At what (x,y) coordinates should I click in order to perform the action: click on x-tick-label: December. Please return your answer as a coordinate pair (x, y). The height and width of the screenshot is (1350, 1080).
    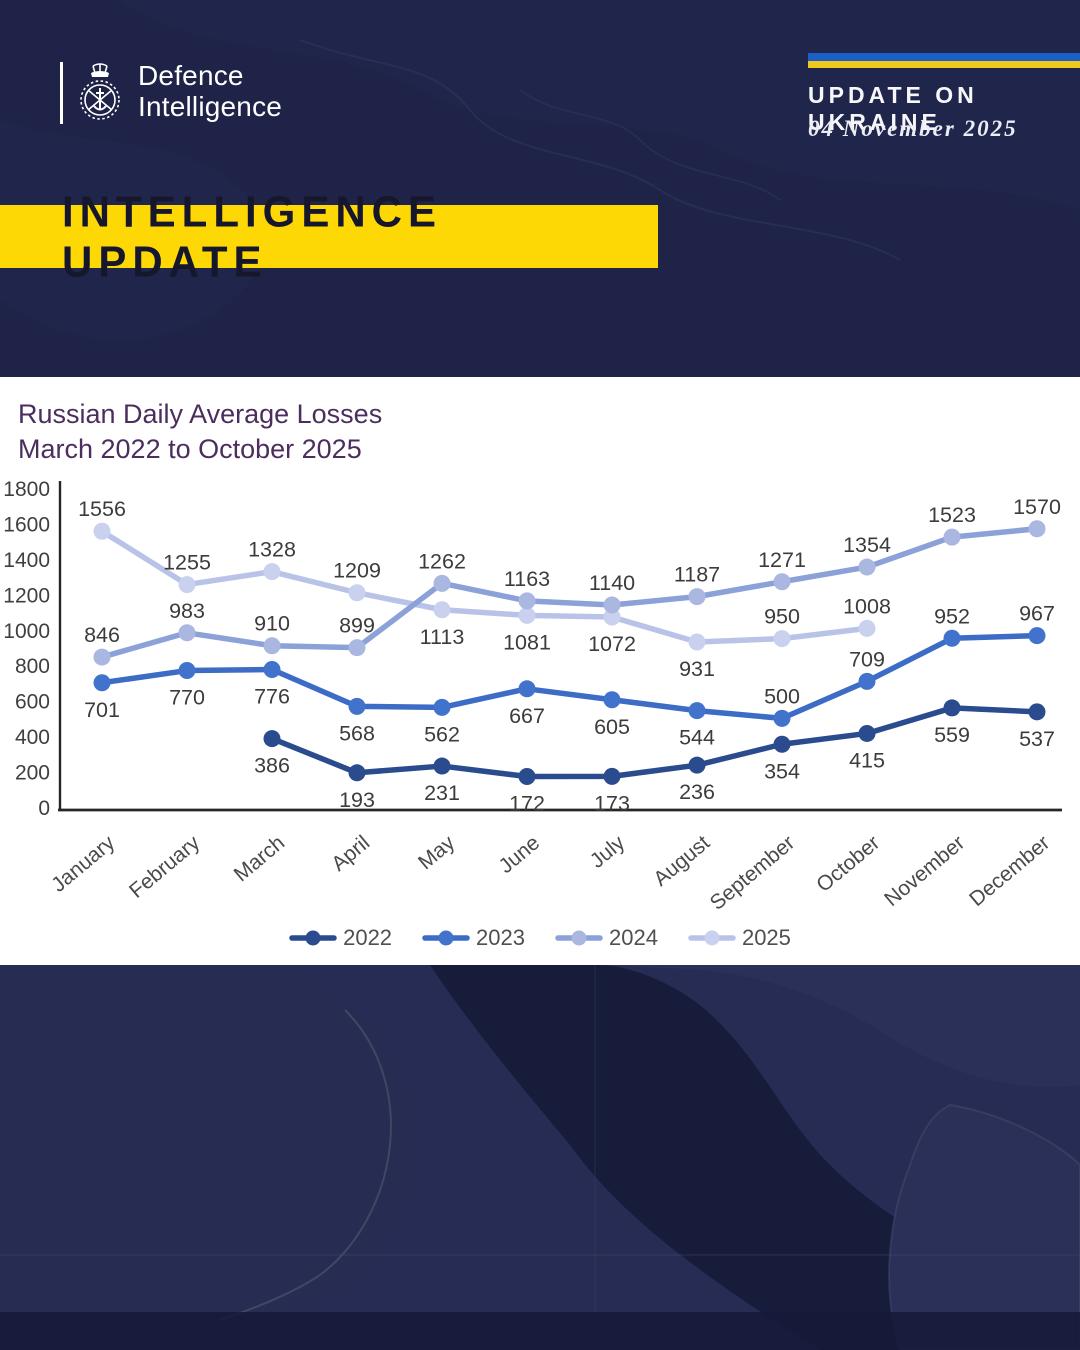
    Looking at the image, I should click on (1009, 871).